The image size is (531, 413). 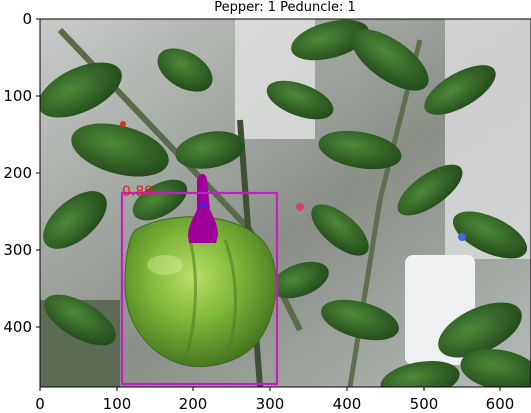 What do you see at coordinates (117, 404) in the screenshot?
I see `x-tick-label: 100` at bounding box center [117, 404].